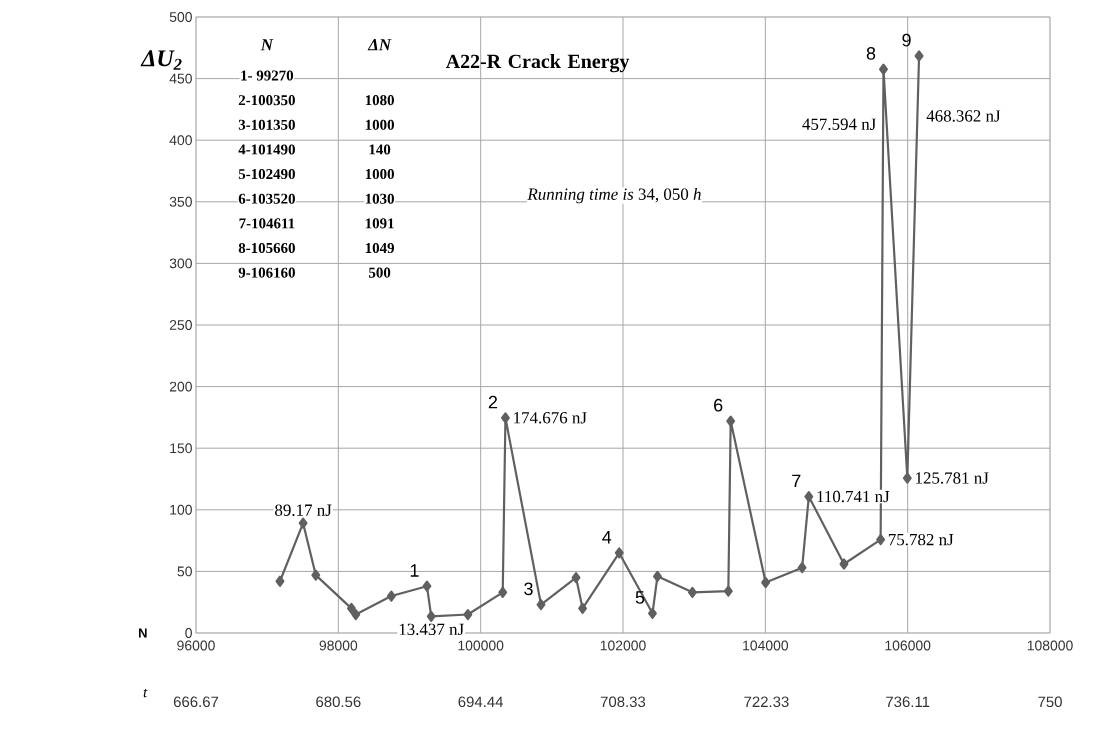 Image resolution: width=1097 pixels, height=733 pixels. I want to click on y-tick-label: 150, so click(181, 448).